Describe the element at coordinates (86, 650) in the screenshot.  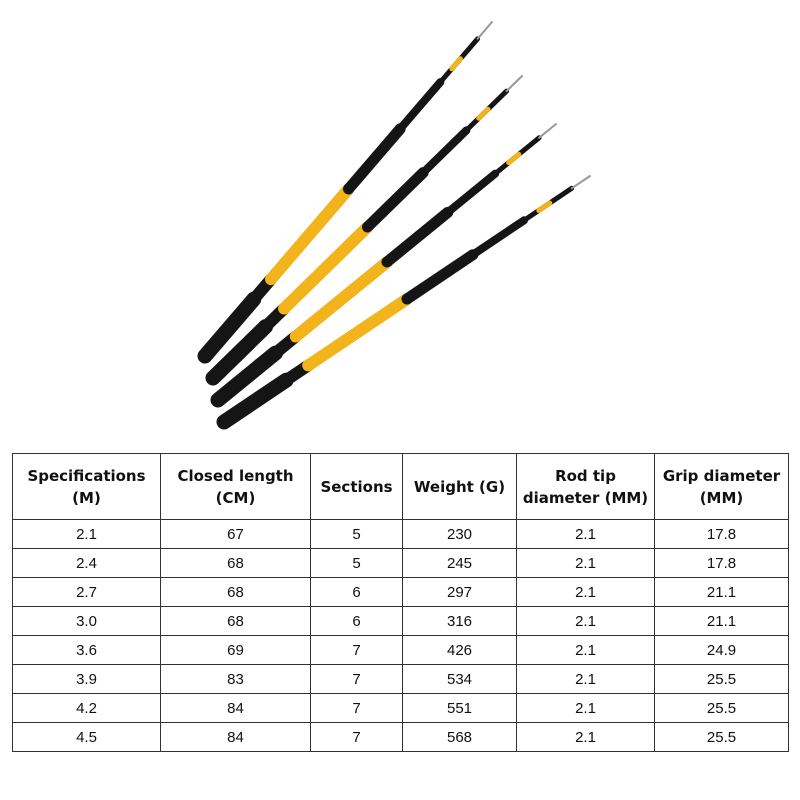
I see `table-cell: 3.6` at that location.